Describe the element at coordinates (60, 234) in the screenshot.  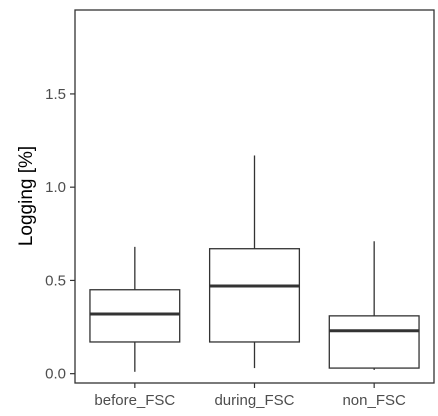
I see `y-axis: 0.0 0.5 1.0 1.5` at that location.